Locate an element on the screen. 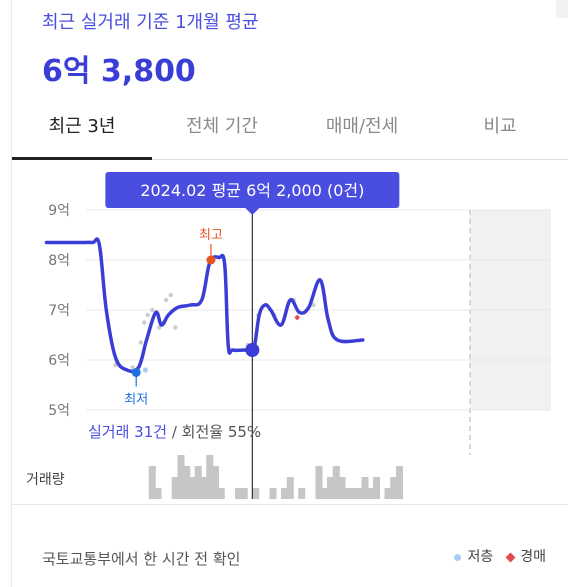 Image resolution: width=568 pixels, height=587 pixels. y-tick-label: 9억 is located at coordinates (59, 211).